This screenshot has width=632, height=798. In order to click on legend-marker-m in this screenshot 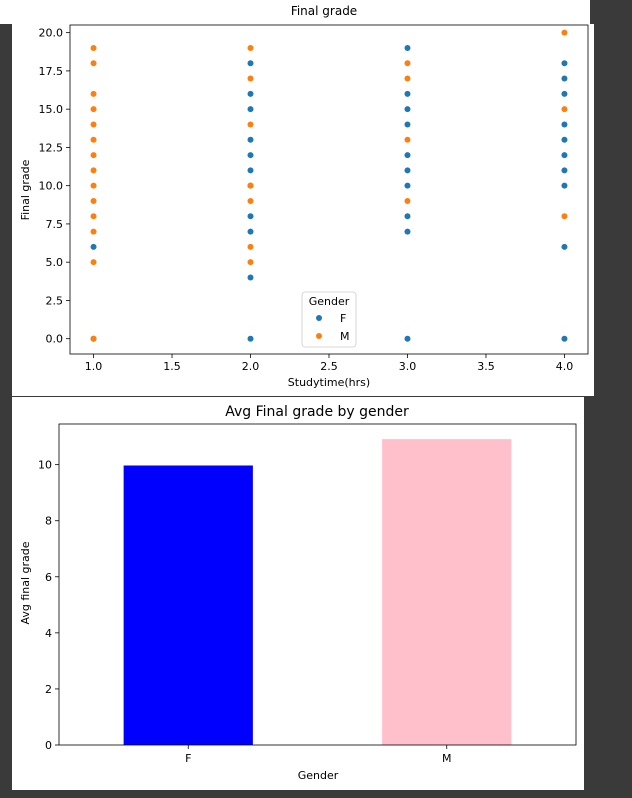, I will do `click(319, 336)`.